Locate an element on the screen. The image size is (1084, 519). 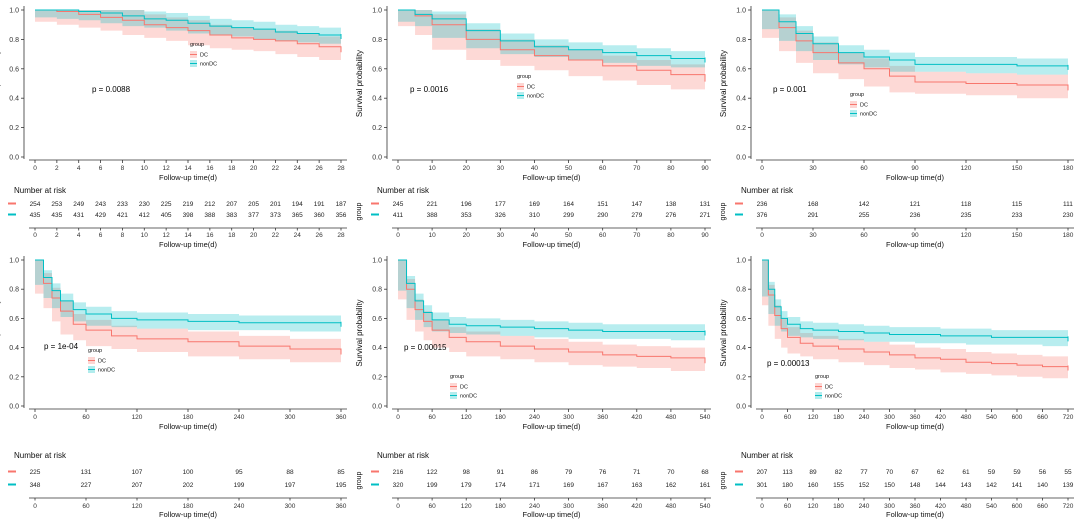
risk-count: 435 is located at coordinates (56, 215).